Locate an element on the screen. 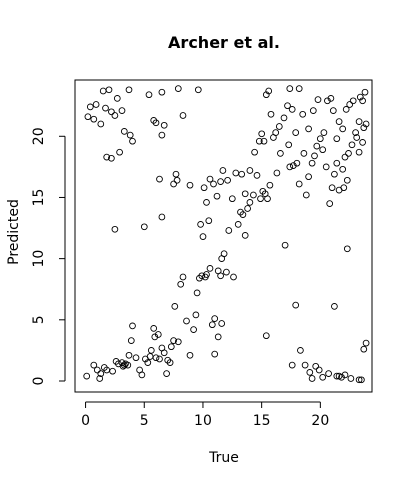 The height and width of the screenshot is (486, 410). x-tick-label-10: 10 is located at coordinates (203, 421).